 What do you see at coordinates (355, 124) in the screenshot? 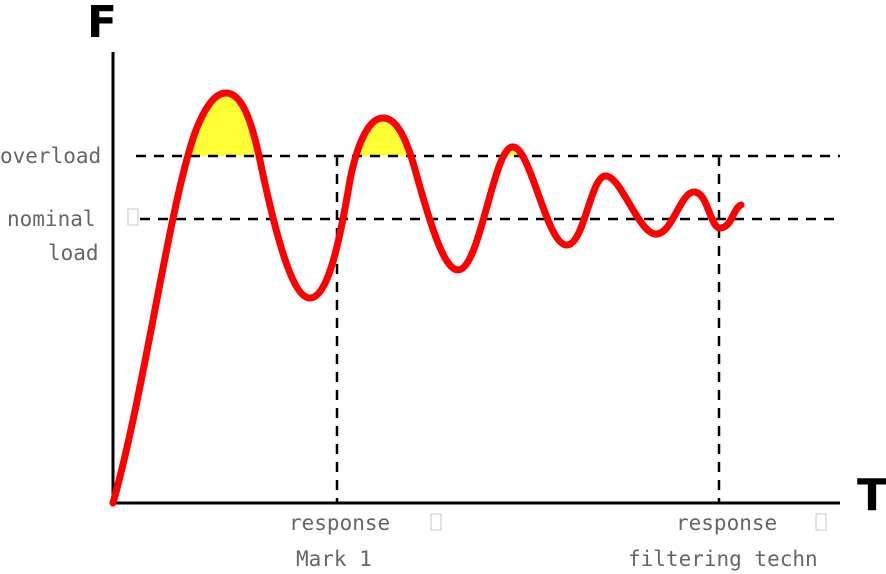
I see `overshoot-area` at bounding box center [355, 124].